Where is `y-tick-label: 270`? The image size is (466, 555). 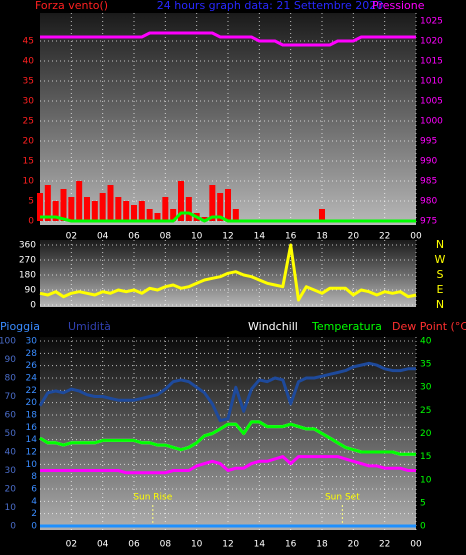
y-tick-label: 270 is located at coordinates (27, 261).